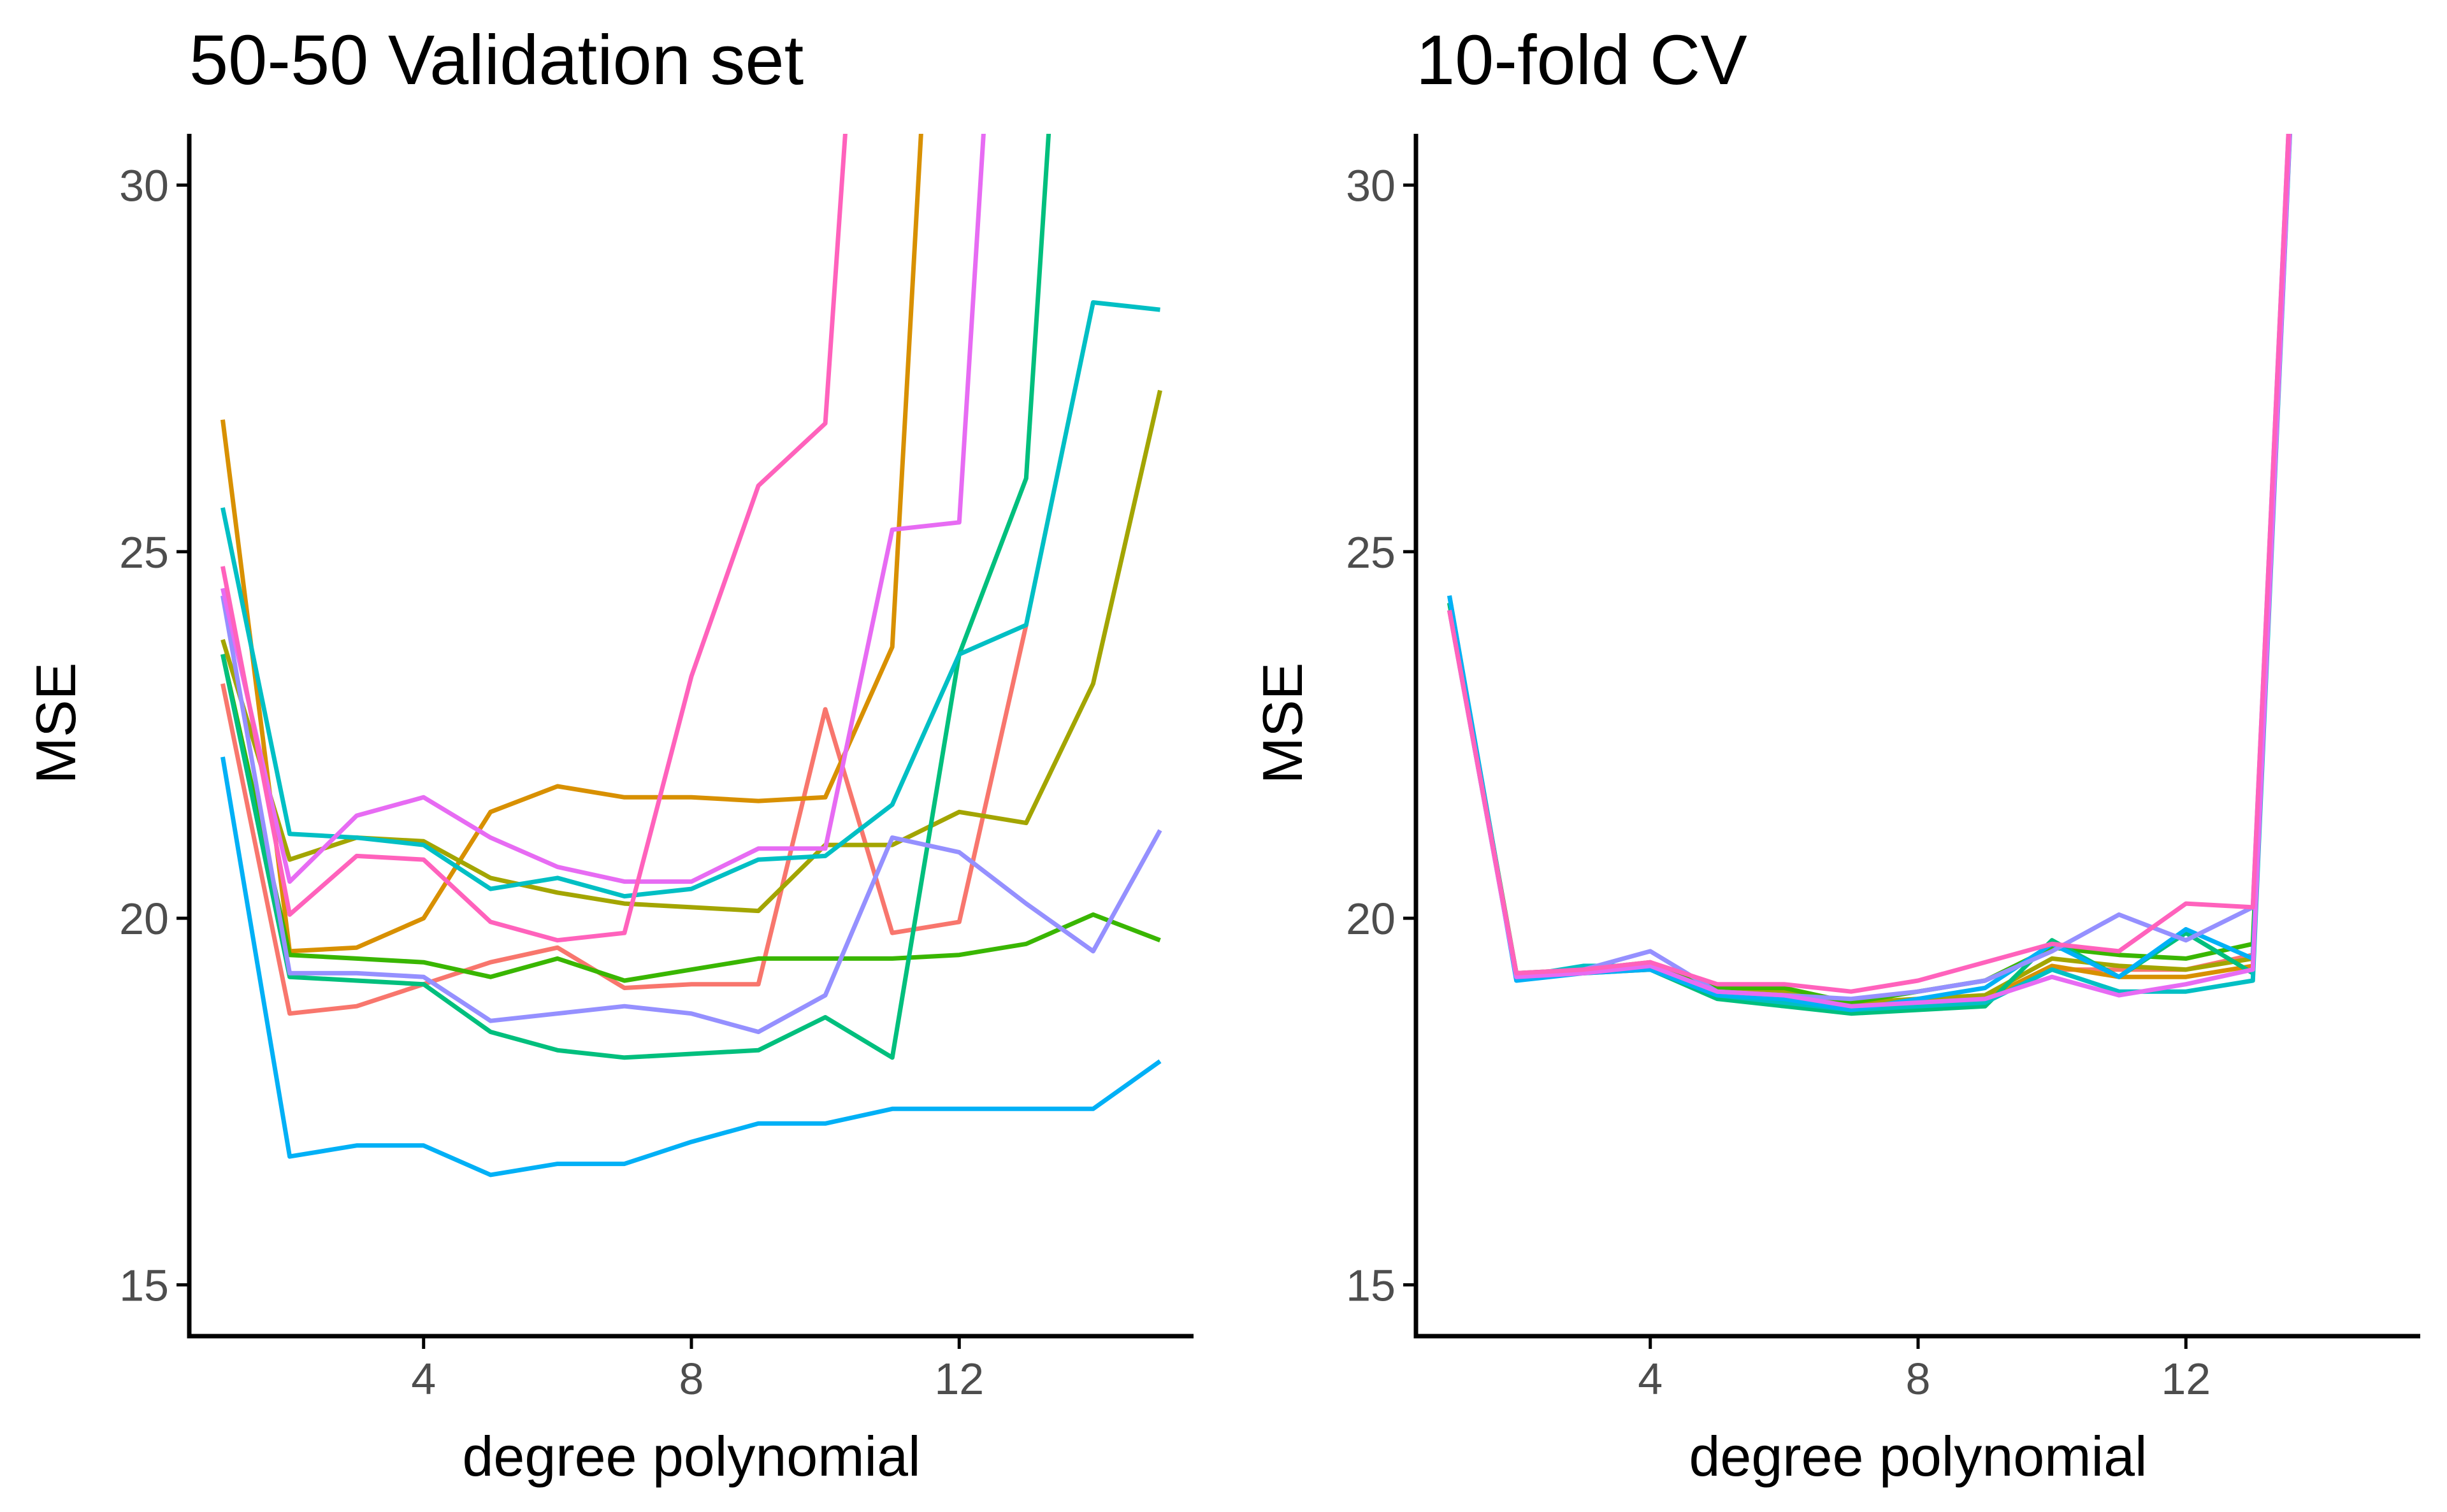  Describe the element at coordinates (959, 1379) in the screenshot. I see `validation-set-x-tick-label-12: 12` at that location.